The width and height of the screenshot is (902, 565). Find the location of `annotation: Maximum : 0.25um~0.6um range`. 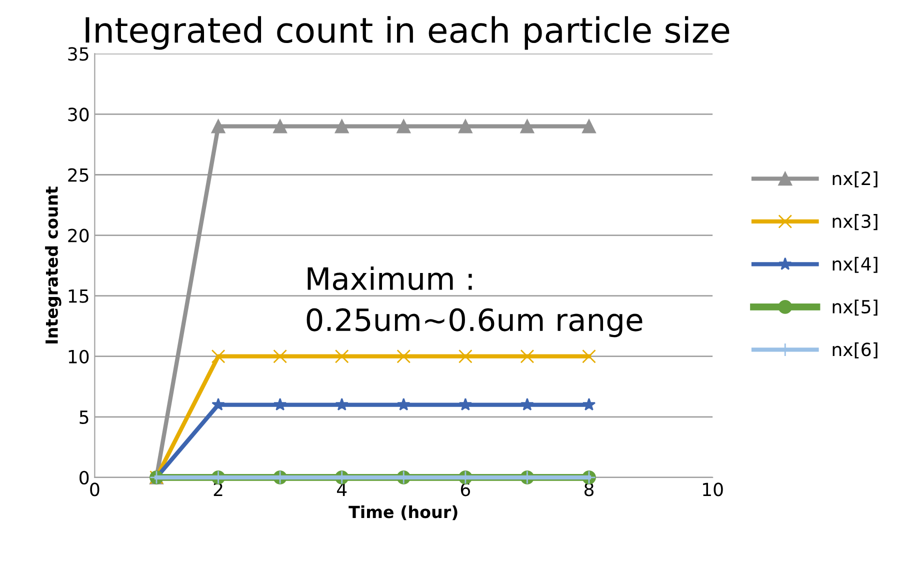

annotation: Maximum : 0.25um~0.6um range is located at coordinates (474, 302).